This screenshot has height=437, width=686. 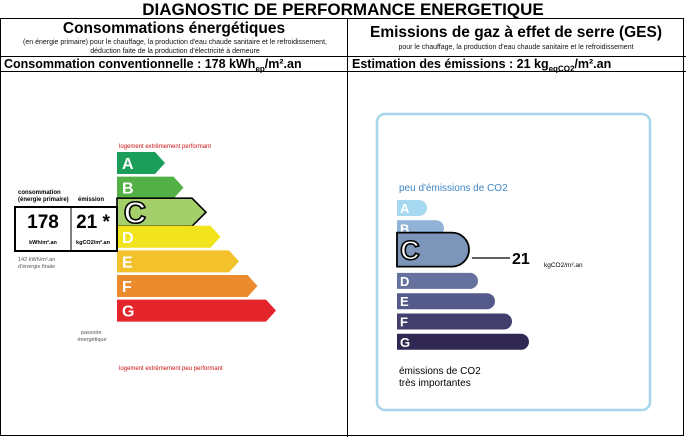 What do you see at coordinates (516, 32) in the screenshot?
I see `ges-heading: Emissions de gaz à effet de serre (GES)` at bounding box center [516, 32].